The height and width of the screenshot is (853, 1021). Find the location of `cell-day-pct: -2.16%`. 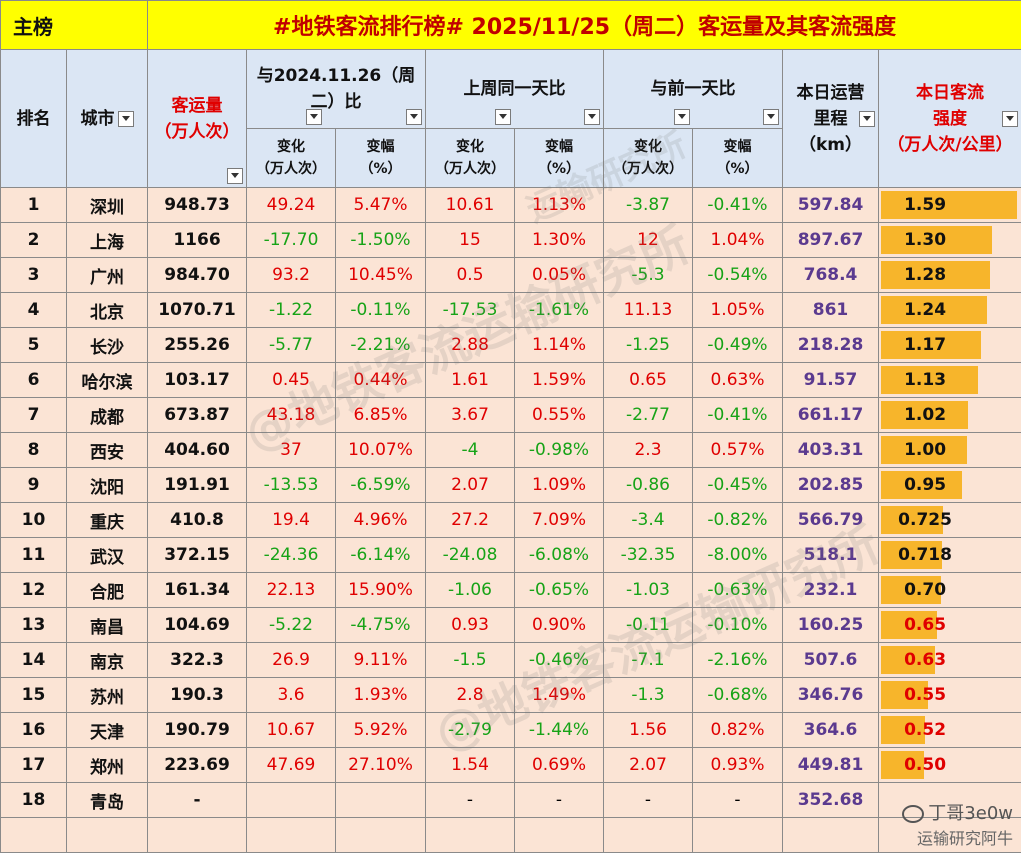

cell-day-pct: -2.16% is located at coordinates (737, 660).